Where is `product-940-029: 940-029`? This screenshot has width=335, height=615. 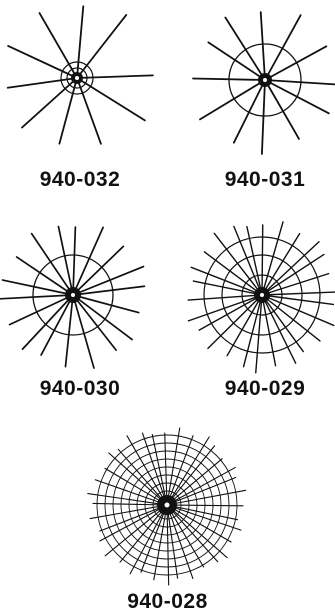
product-940-029: 940-029 is located at coordinates (260, 310).